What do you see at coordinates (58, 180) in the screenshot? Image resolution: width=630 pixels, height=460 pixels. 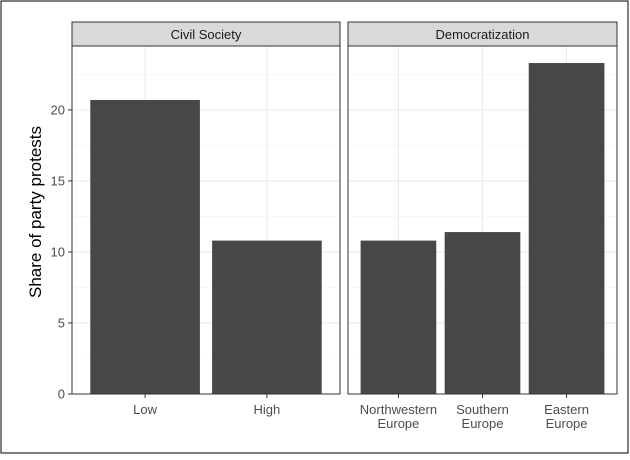 I see `y-tick-label: 15` at bounding box center [58, 180].